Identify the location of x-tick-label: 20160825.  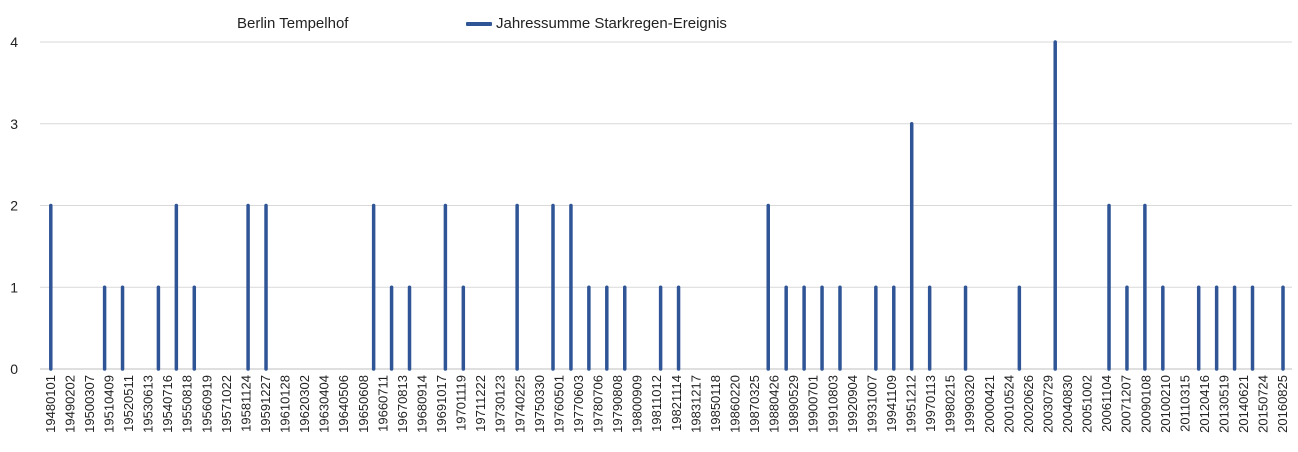
(1282, 404).